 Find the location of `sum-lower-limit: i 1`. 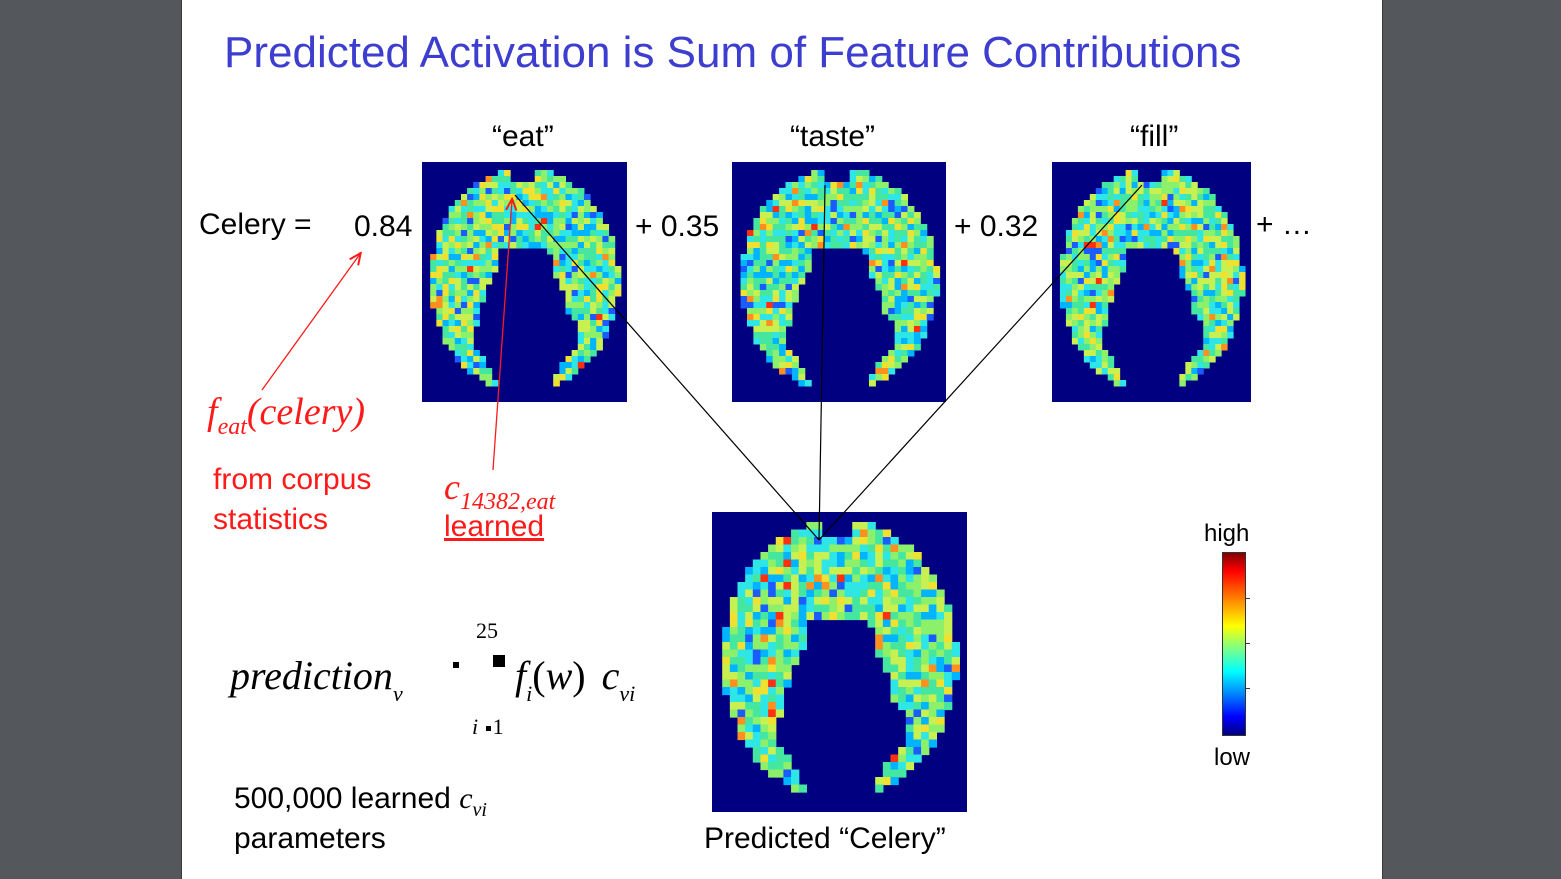

sum-lower-limit: i 1 is located at coordinates (488, 726).